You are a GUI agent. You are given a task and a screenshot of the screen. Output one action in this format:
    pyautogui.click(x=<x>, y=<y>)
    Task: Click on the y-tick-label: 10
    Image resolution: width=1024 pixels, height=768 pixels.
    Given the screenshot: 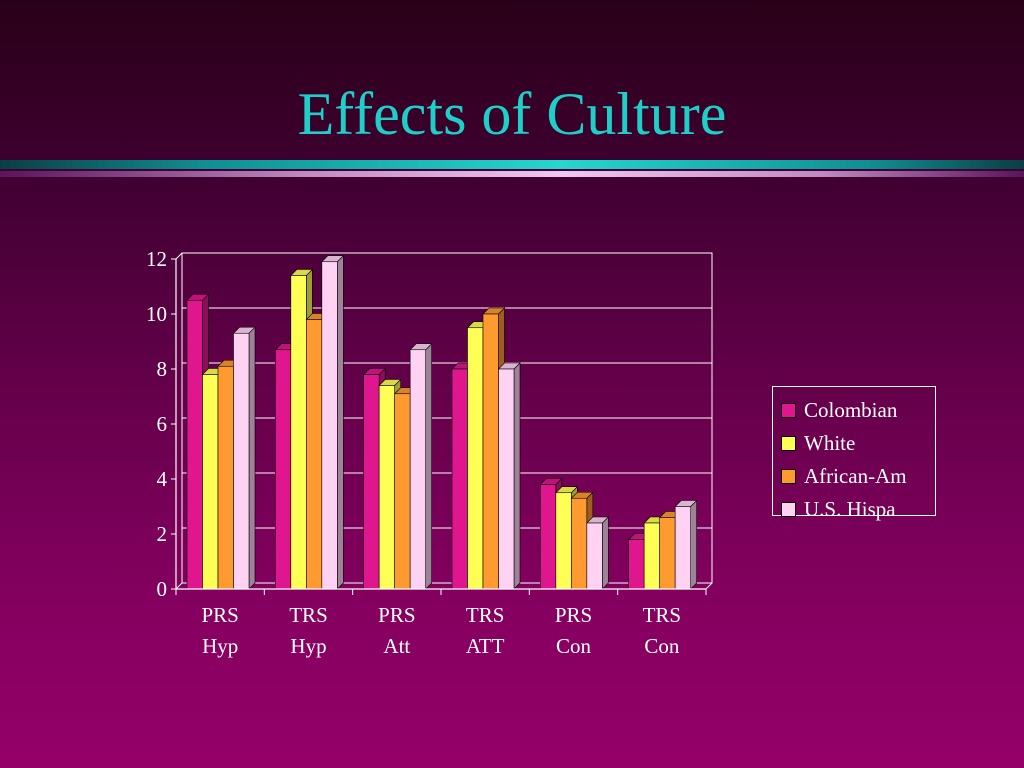 What is the action you would take?
    pyautogui.click(x=156, y=314)
    